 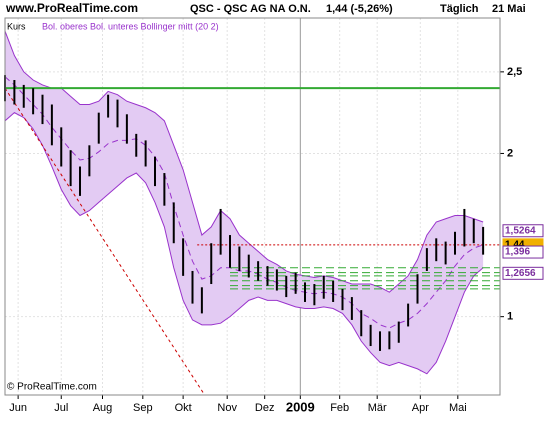 I want to click on x-tick-label: Okt, so click(x=183, y=408).